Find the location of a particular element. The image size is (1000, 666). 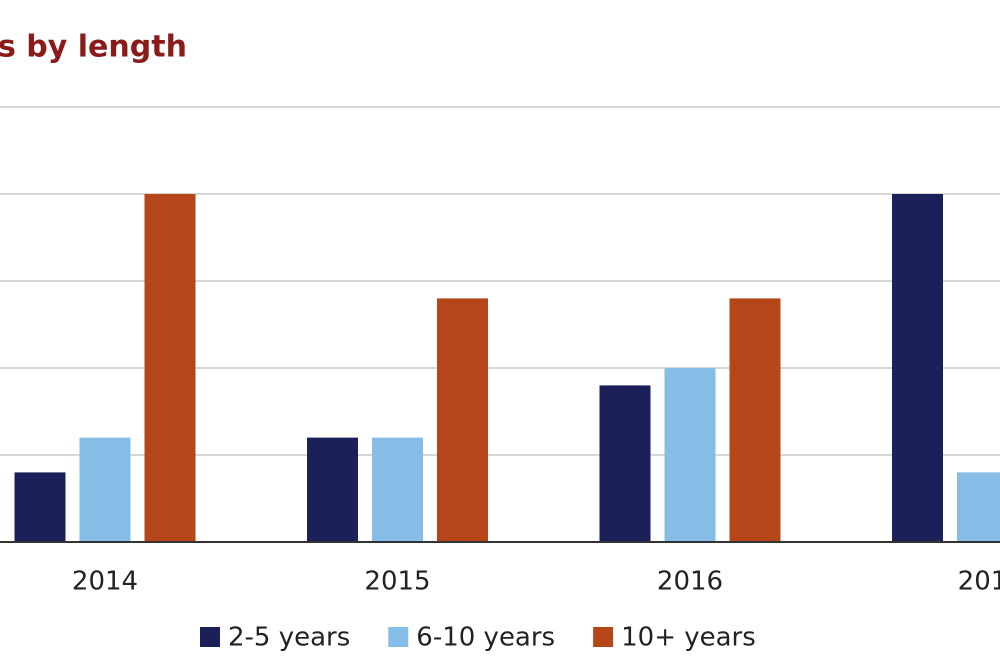

legend-label: 10+ years is located at coordinates (688, 638).